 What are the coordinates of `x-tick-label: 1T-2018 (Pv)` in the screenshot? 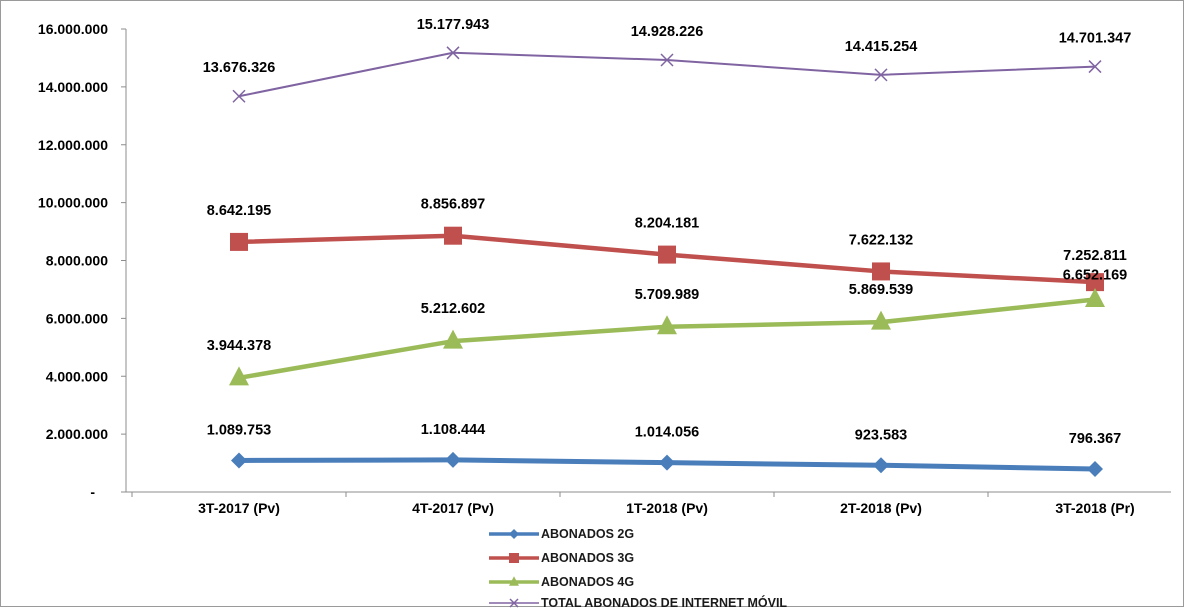 It's located at (667, 508).